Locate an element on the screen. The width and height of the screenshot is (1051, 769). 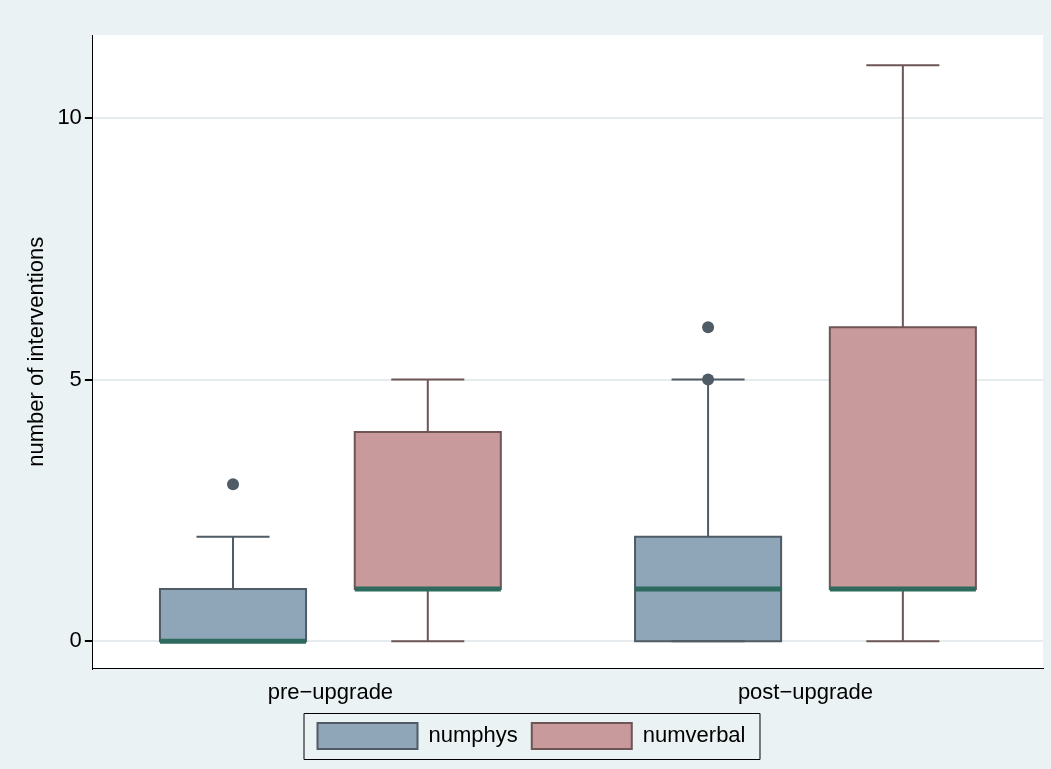
y-axis-title: number of interventions is located at coordinates (36, 351).